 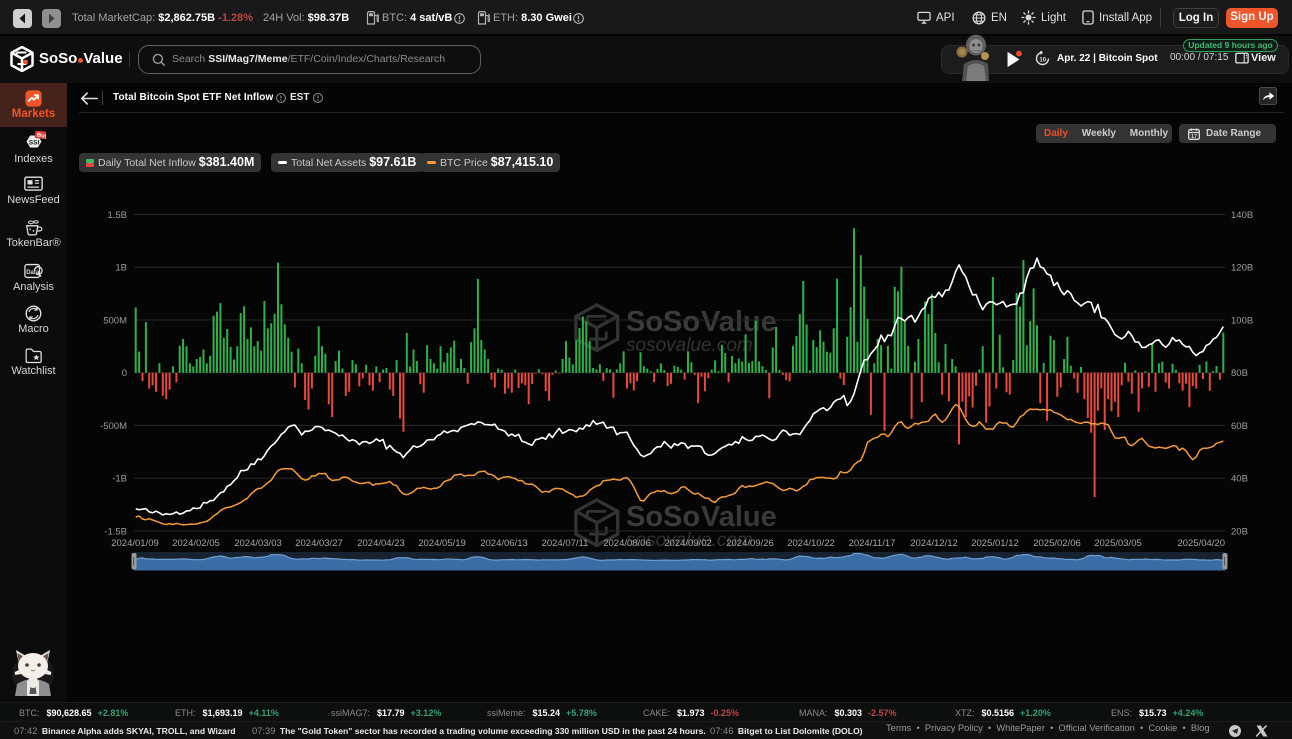 I want to click on svg-text: 17, so click(x=1194, y=137).